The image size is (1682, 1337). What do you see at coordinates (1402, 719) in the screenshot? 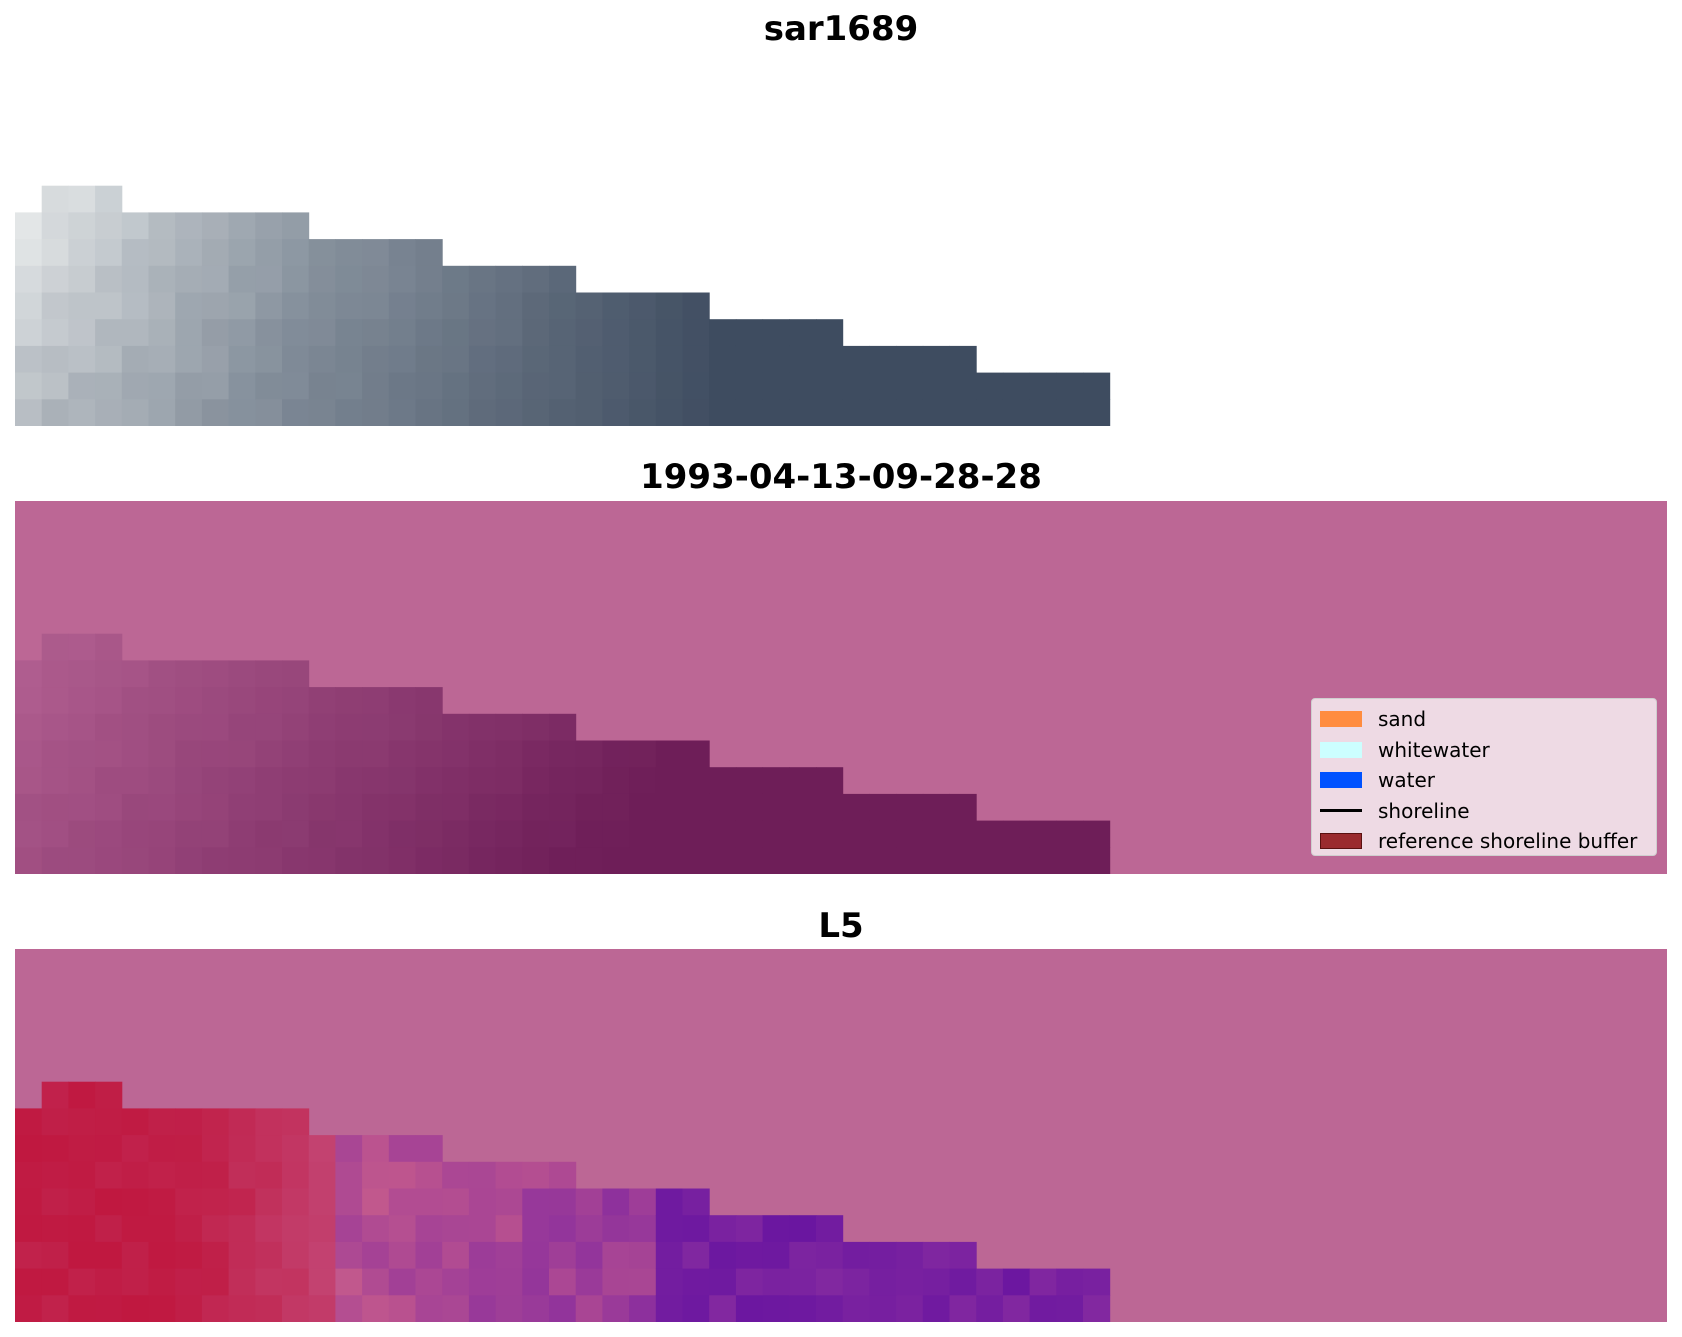
I see `legend-label: sand` at bounding box center [1402, 719].